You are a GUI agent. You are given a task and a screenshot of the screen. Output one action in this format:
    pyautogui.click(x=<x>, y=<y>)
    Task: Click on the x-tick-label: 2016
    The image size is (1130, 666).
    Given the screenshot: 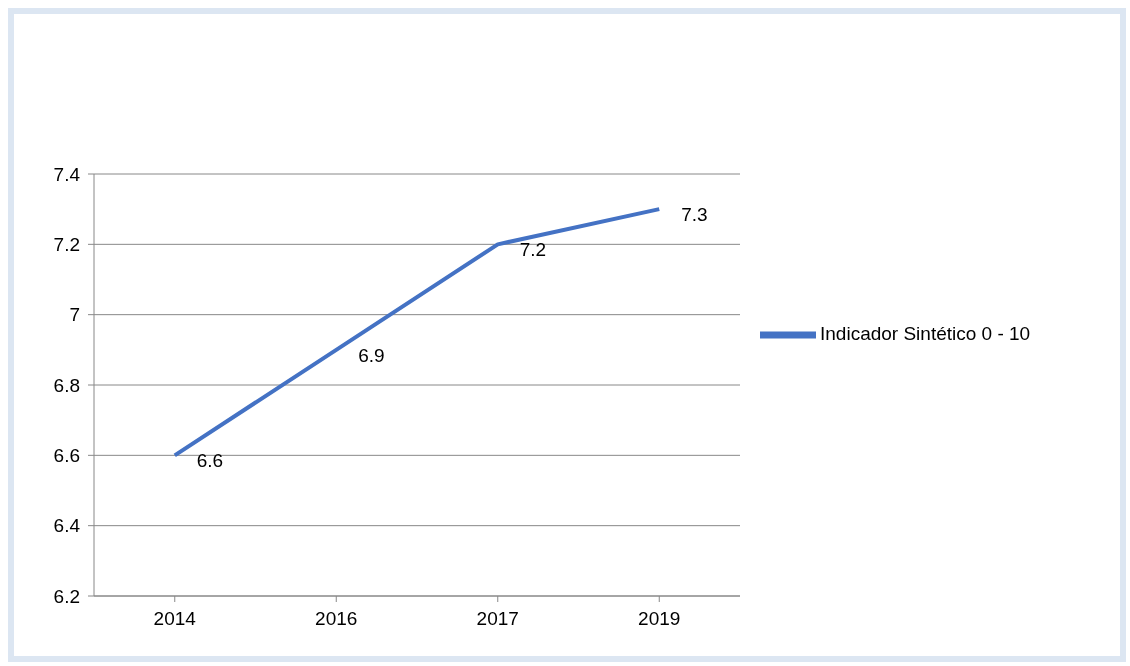 What is the action you would take?
    pyautogui.click(x=336, y=619)
    